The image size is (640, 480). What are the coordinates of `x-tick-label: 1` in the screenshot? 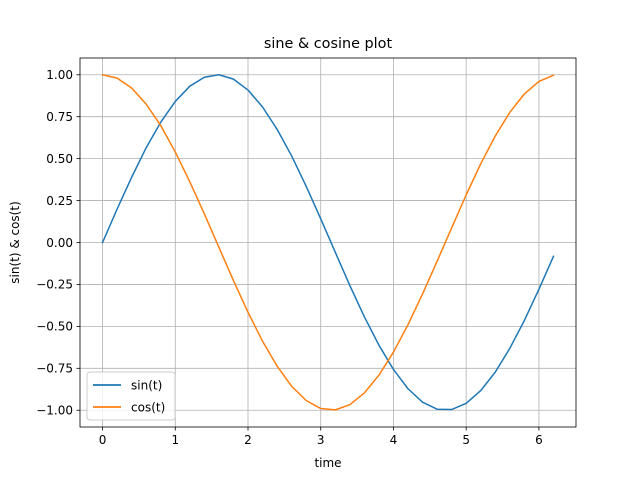 It's located at (175, 440).